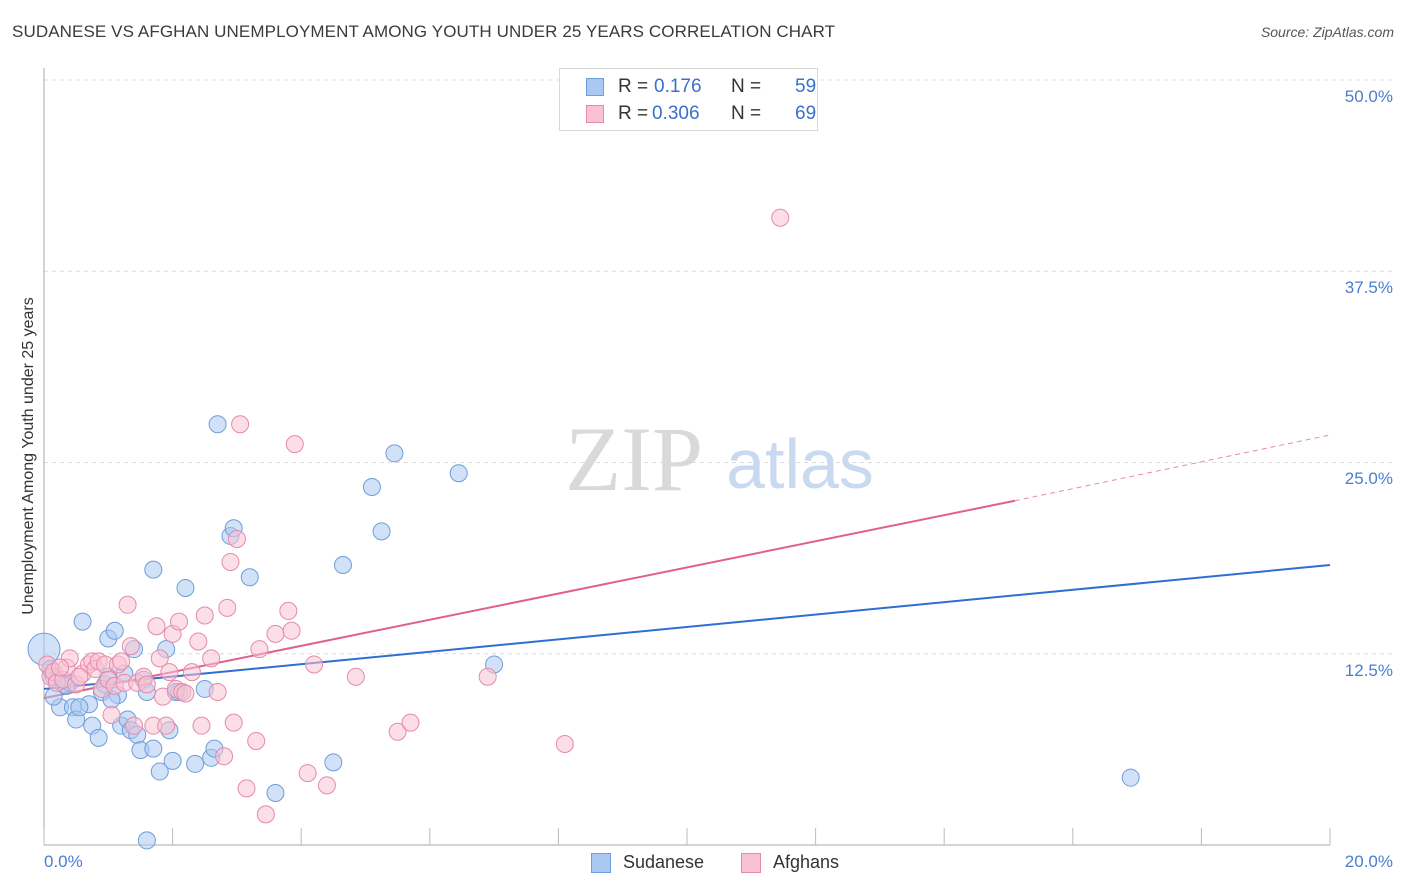  What do you see at coordinates (1327, 32) in the screenshot?
I see `source-label: Source: ZipAtlas.com` at bounding box center [1327, 32].